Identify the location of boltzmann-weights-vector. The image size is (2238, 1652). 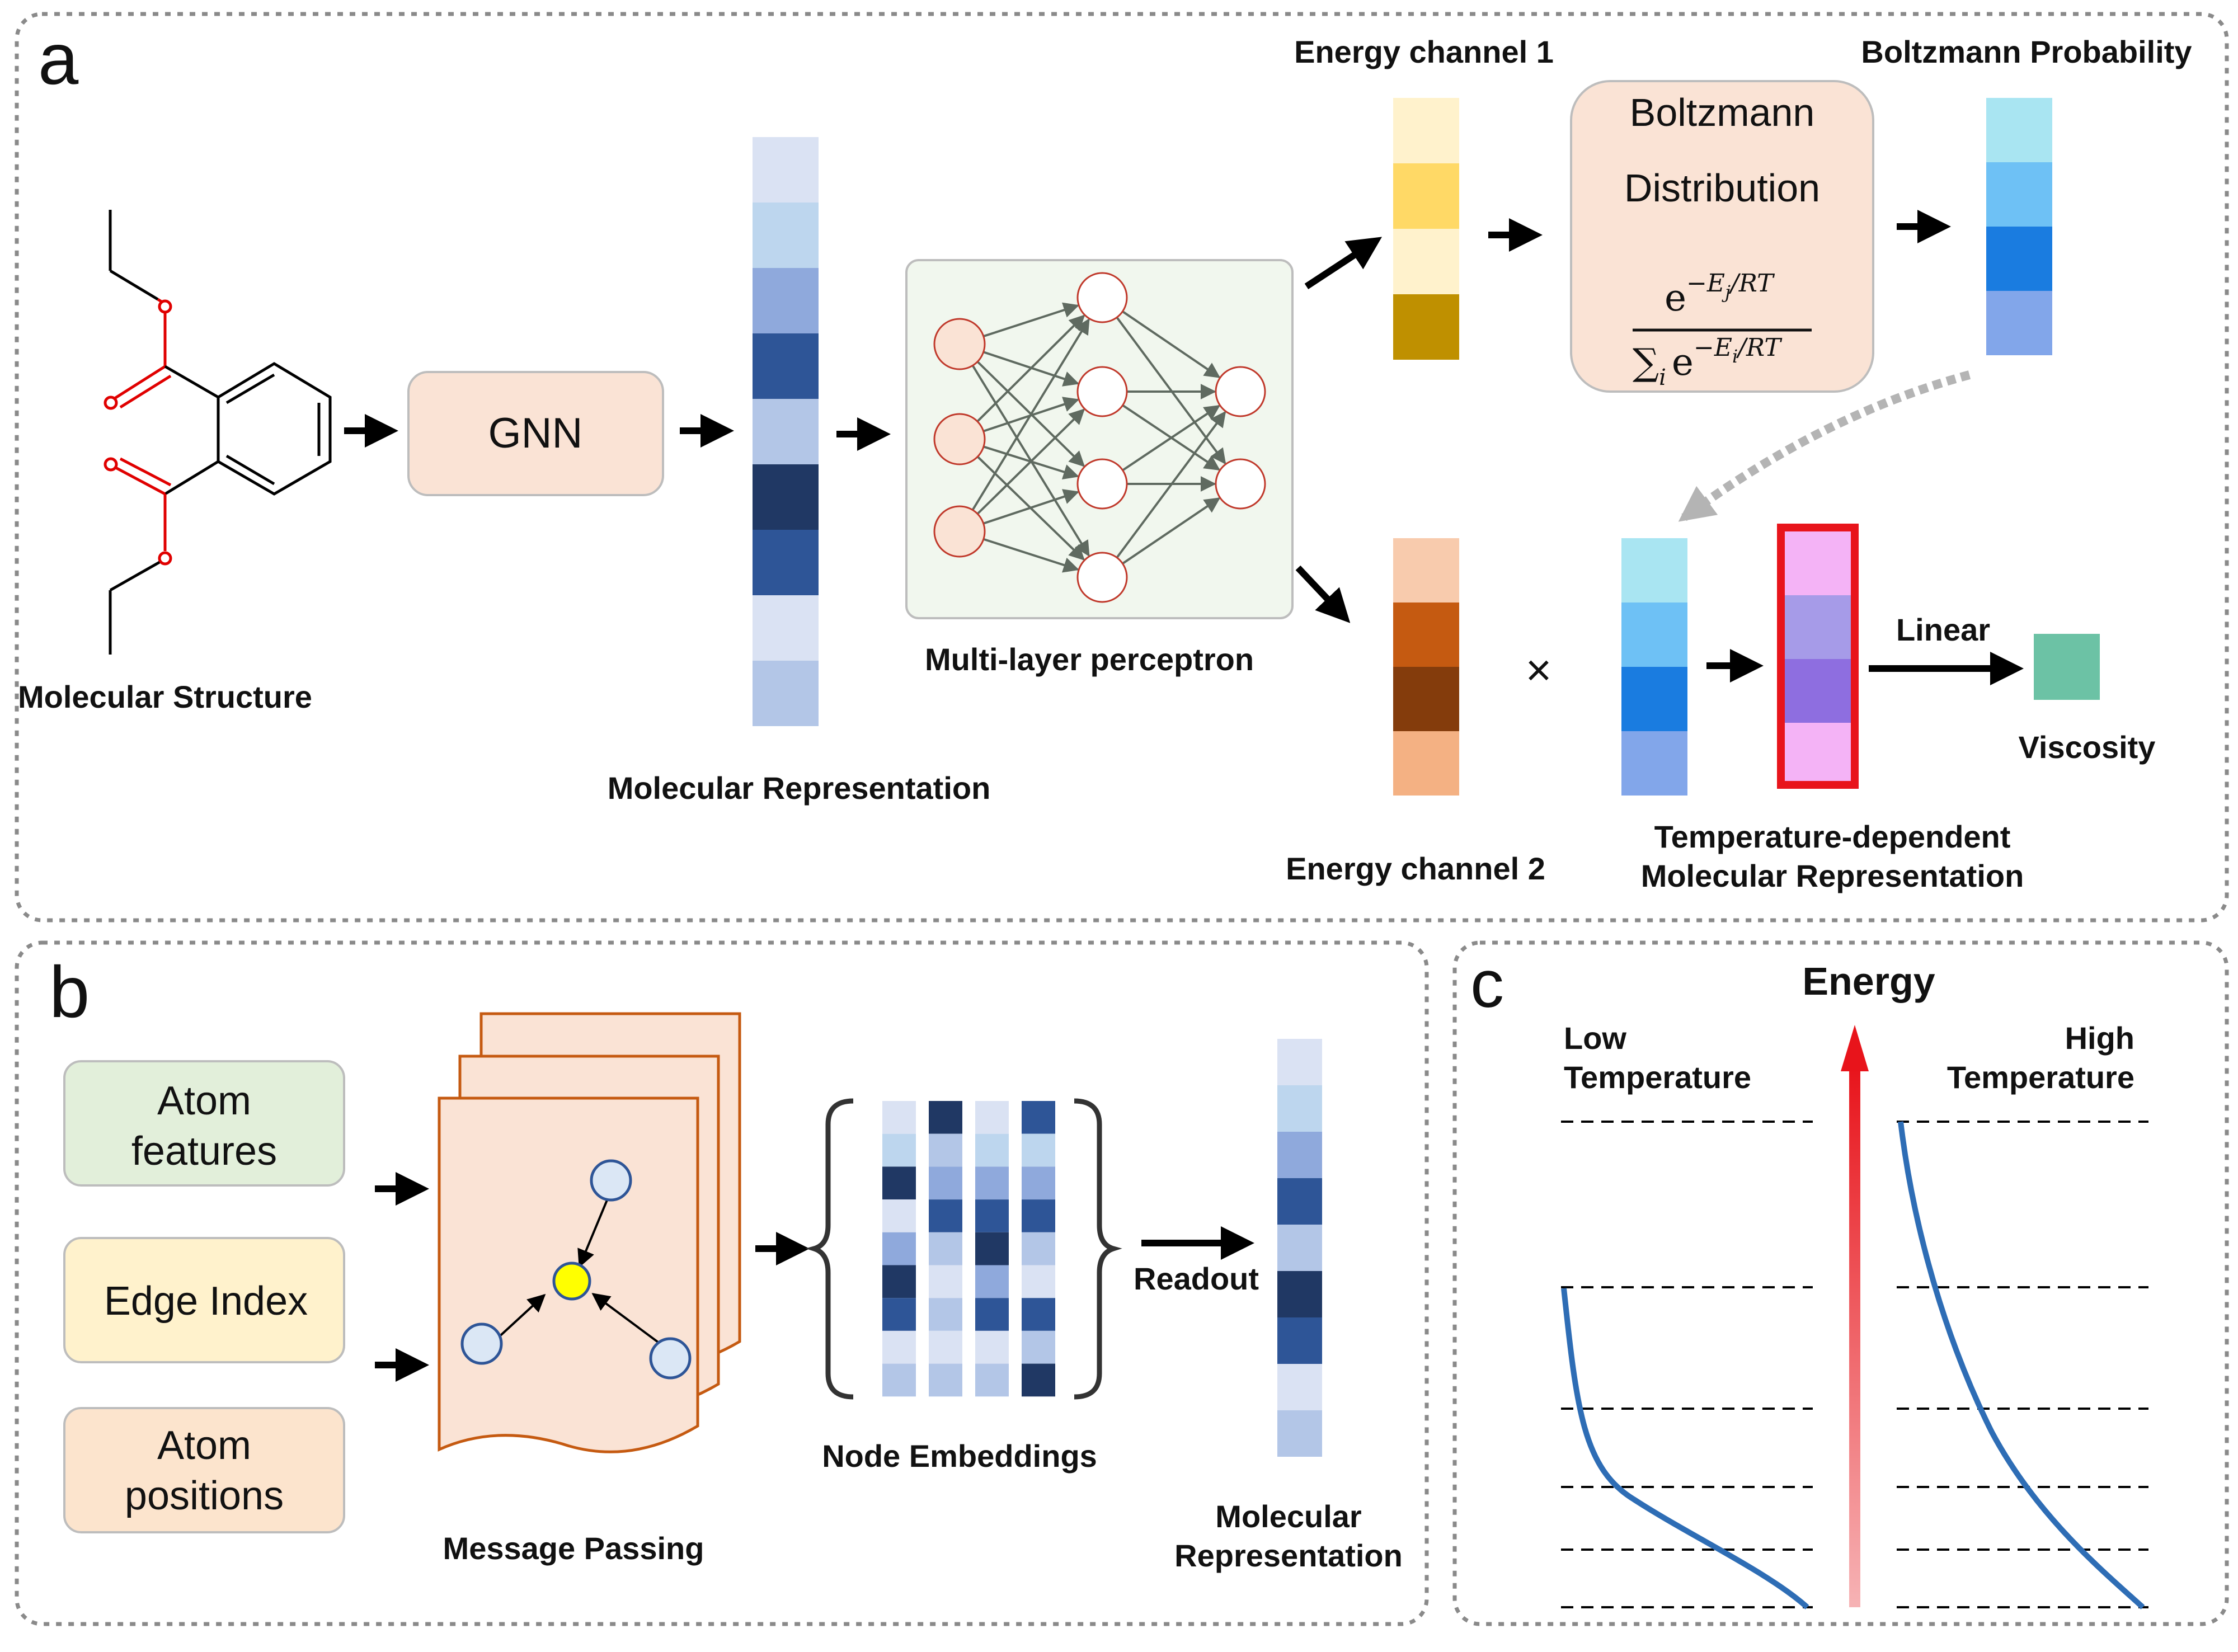
(1654, 667).